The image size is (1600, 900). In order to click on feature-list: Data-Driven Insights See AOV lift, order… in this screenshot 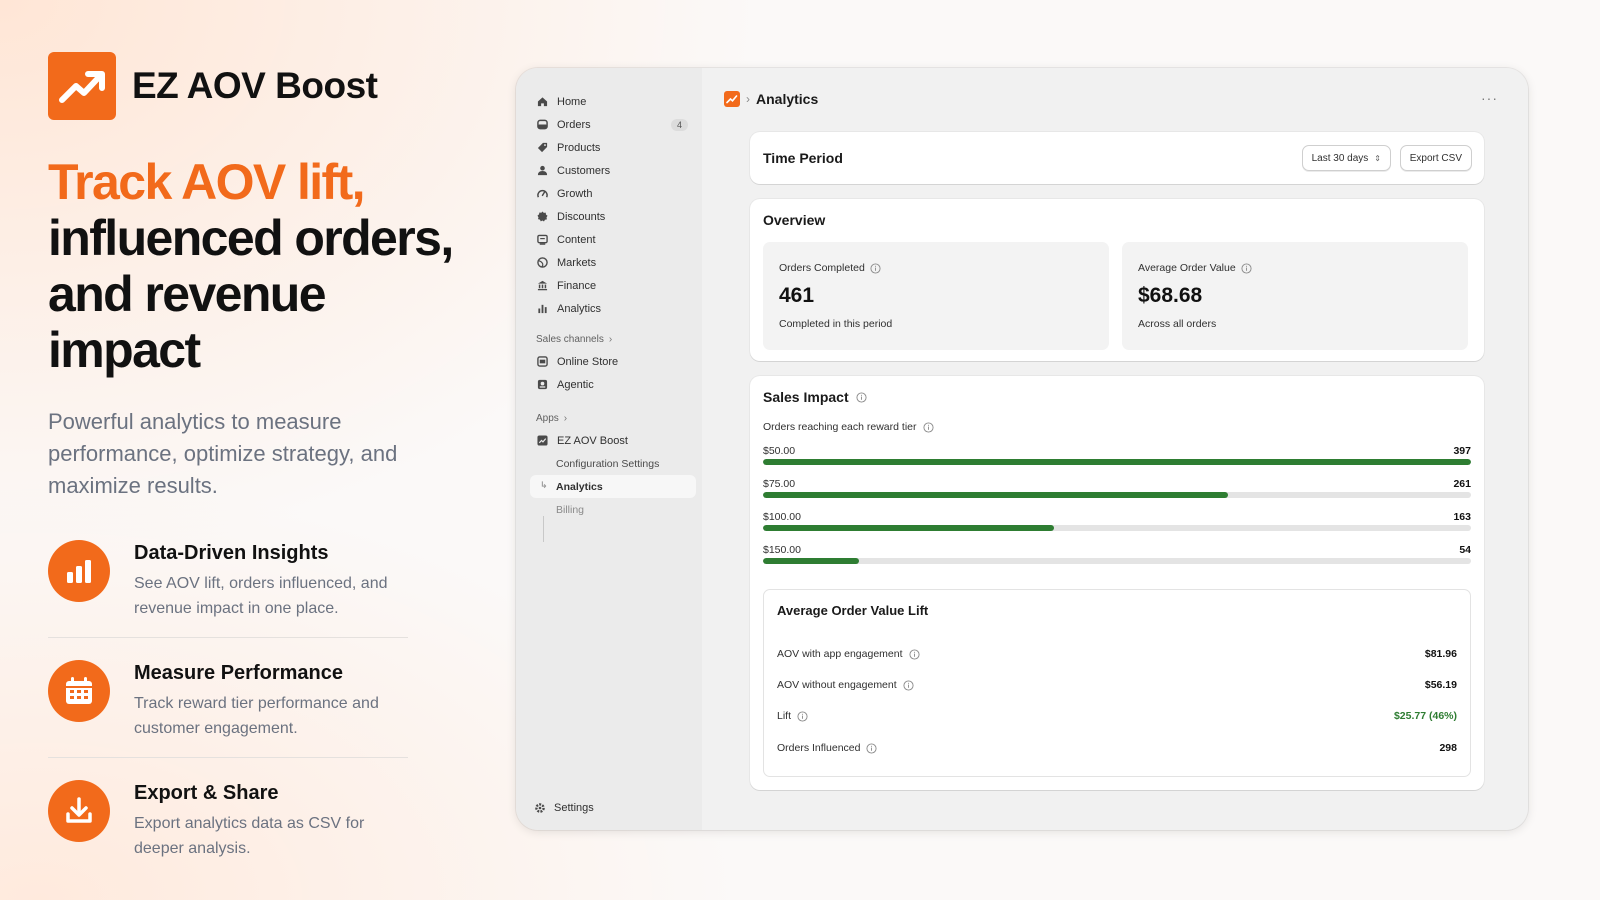, I will do `click(228, 706)`.